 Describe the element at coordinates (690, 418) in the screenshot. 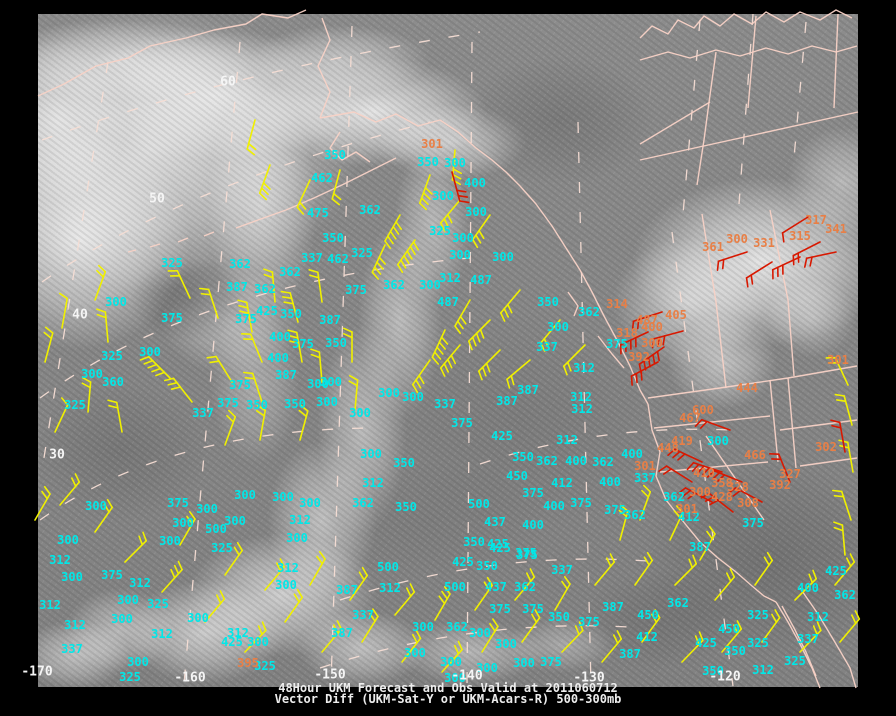

I see `station-value: 467` at that location.